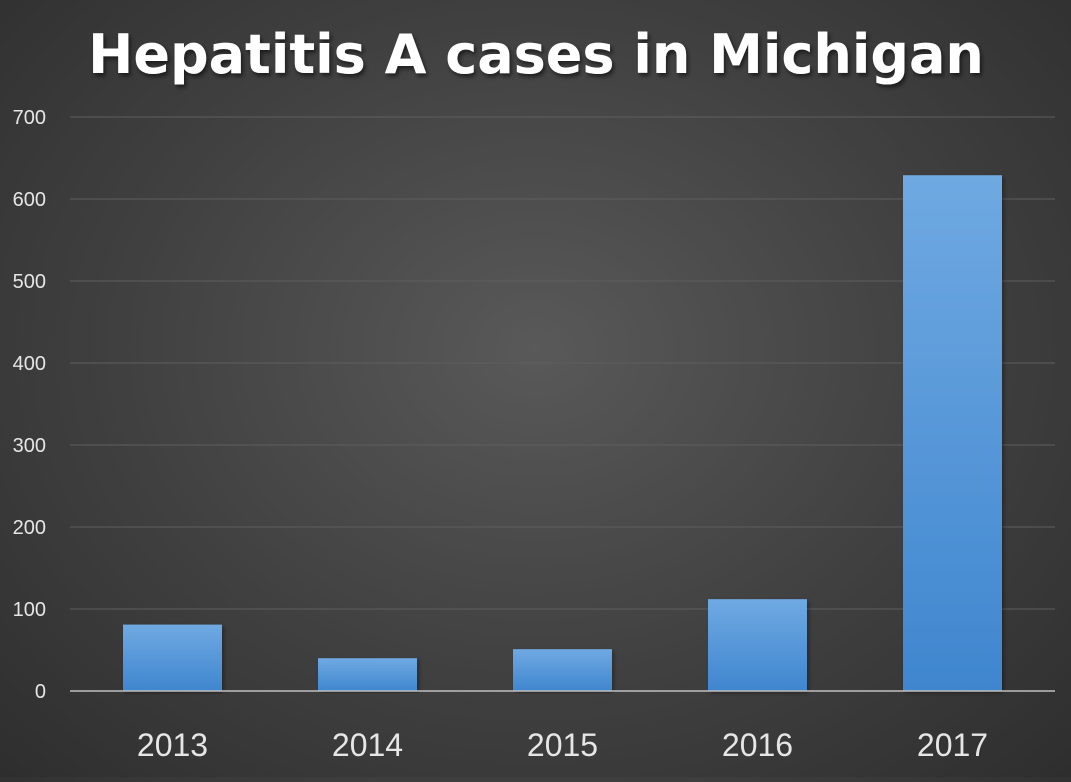 This screenshot has height=782, width=1071. I want to click on x-tick-label: 2013, so click(172, 745).